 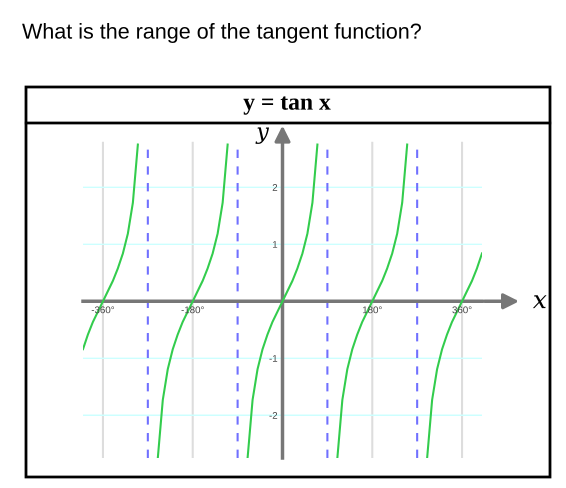 I want to click on x-axis-title: x, so click(x=539, y=301).